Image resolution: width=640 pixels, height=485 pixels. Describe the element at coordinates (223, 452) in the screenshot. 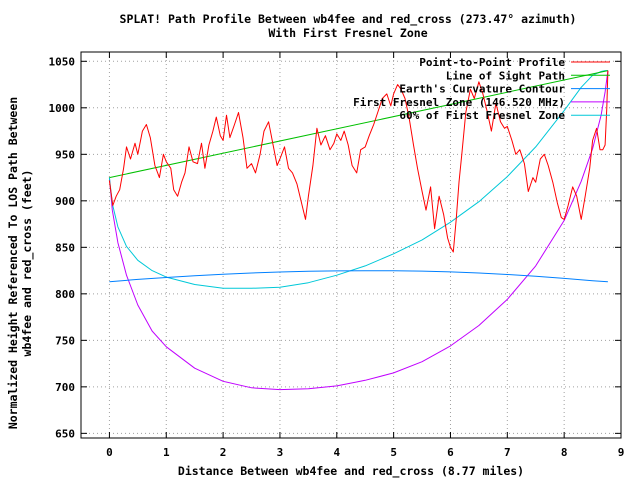

I see `x-tick-label: 2` at that location.